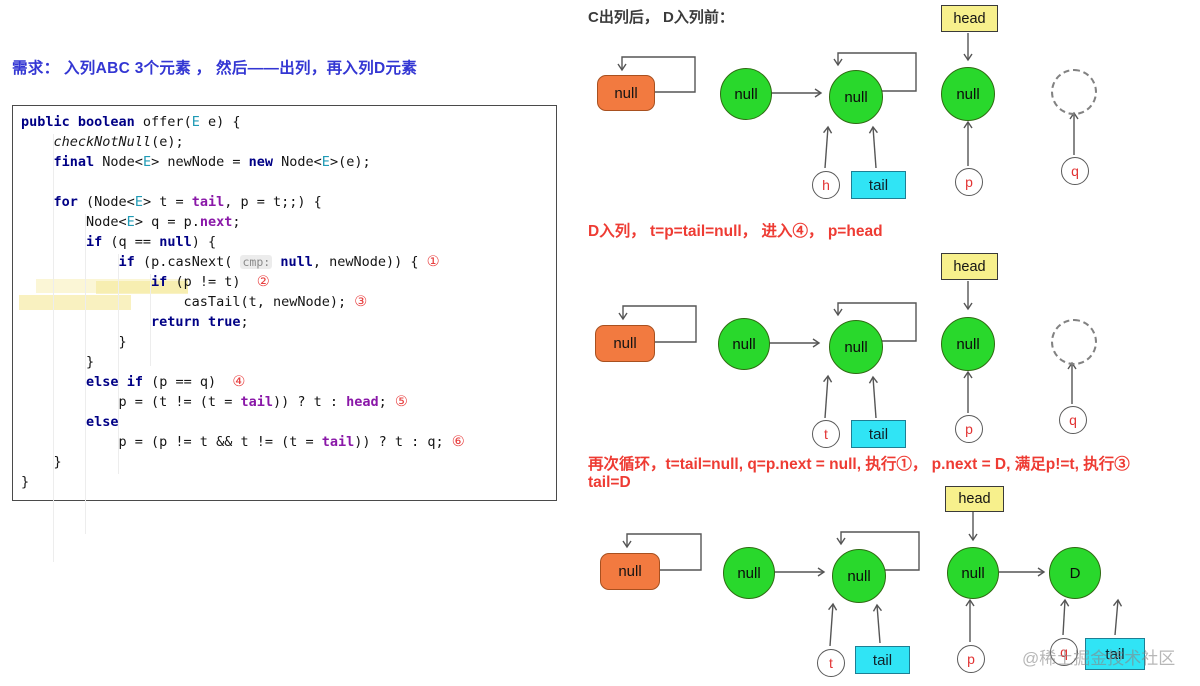 Image resolution: width=1200 pixels, height=686 pixels. What do you see at coordinates (166, 382) in the screenshot?
I see `code-line: else if (p == q) ④` at bounding box center [166, 382].